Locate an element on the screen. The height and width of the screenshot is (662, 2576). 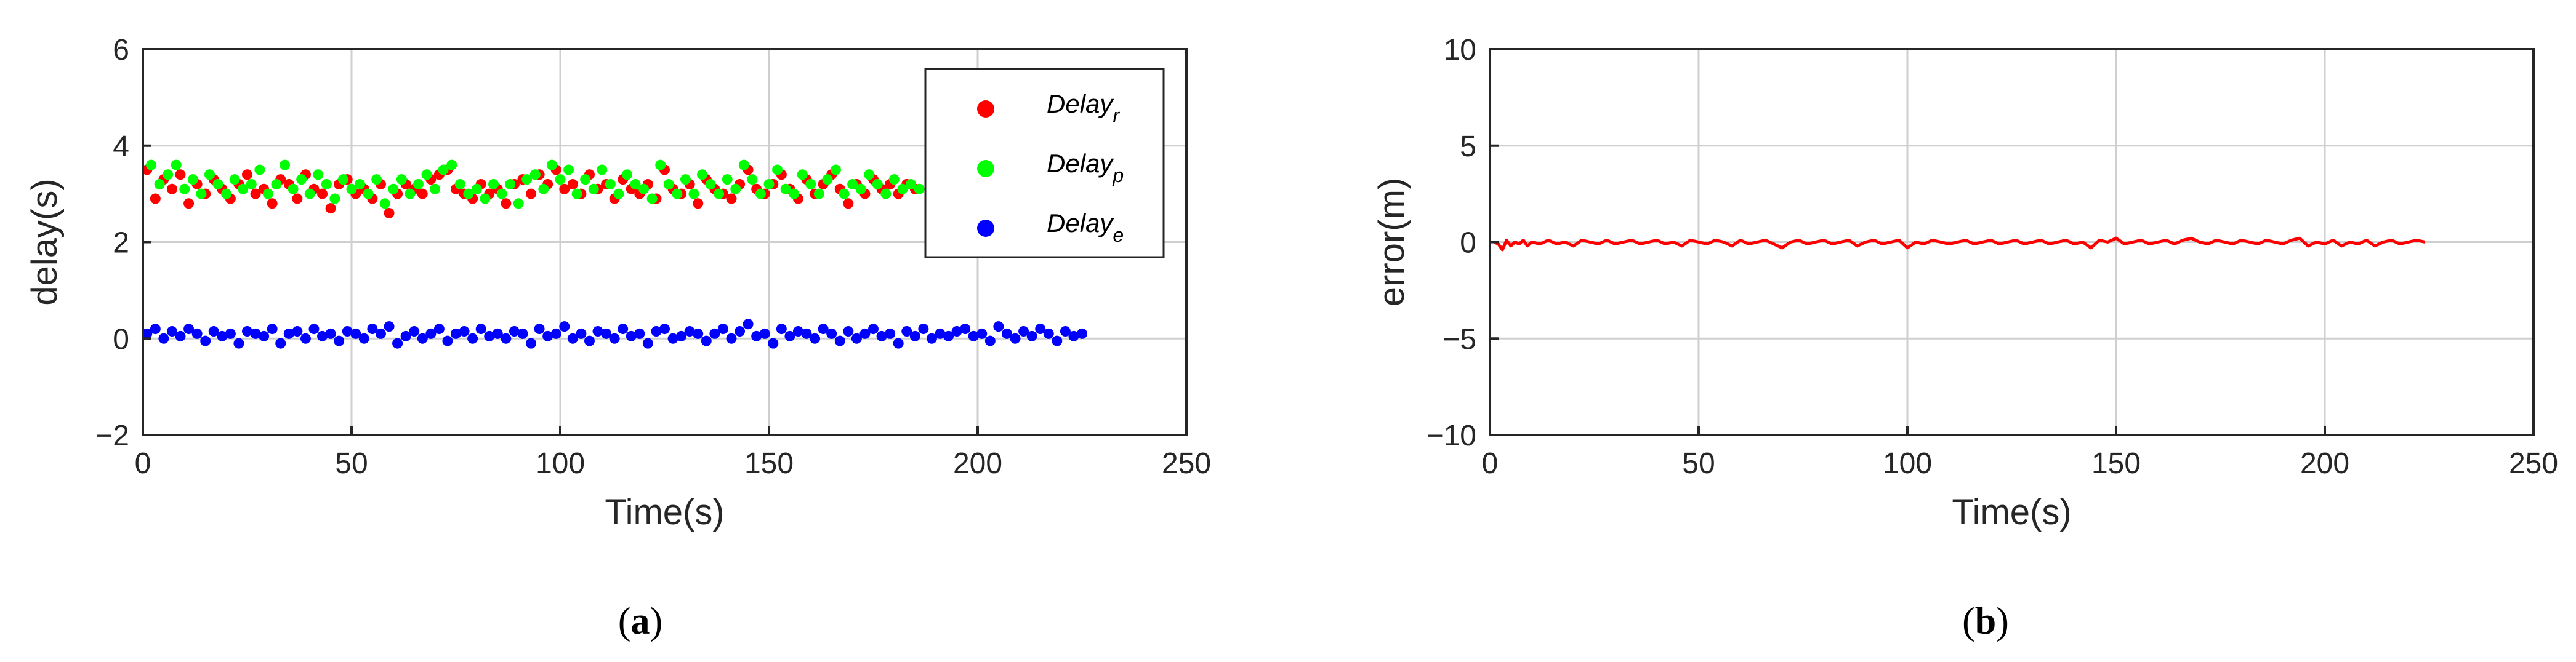
legend-label-r: Delayr is located at coordinates (1083, 108).